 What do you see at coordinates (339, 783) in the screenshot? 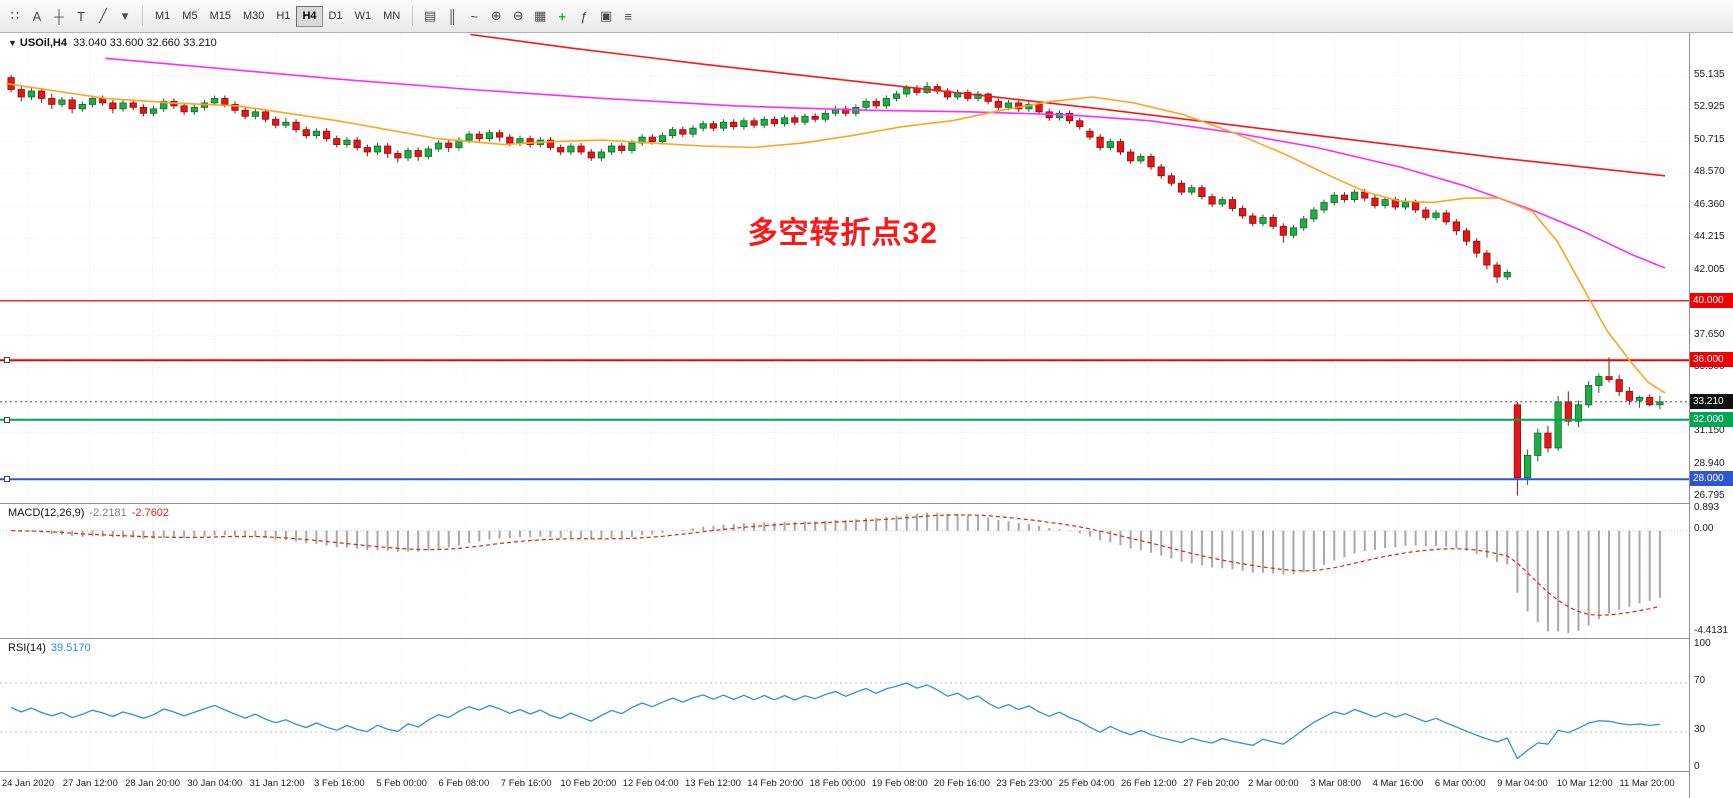
I see `time-axis-label: 3 Feb 16:00` at bounding box center [339, 783].